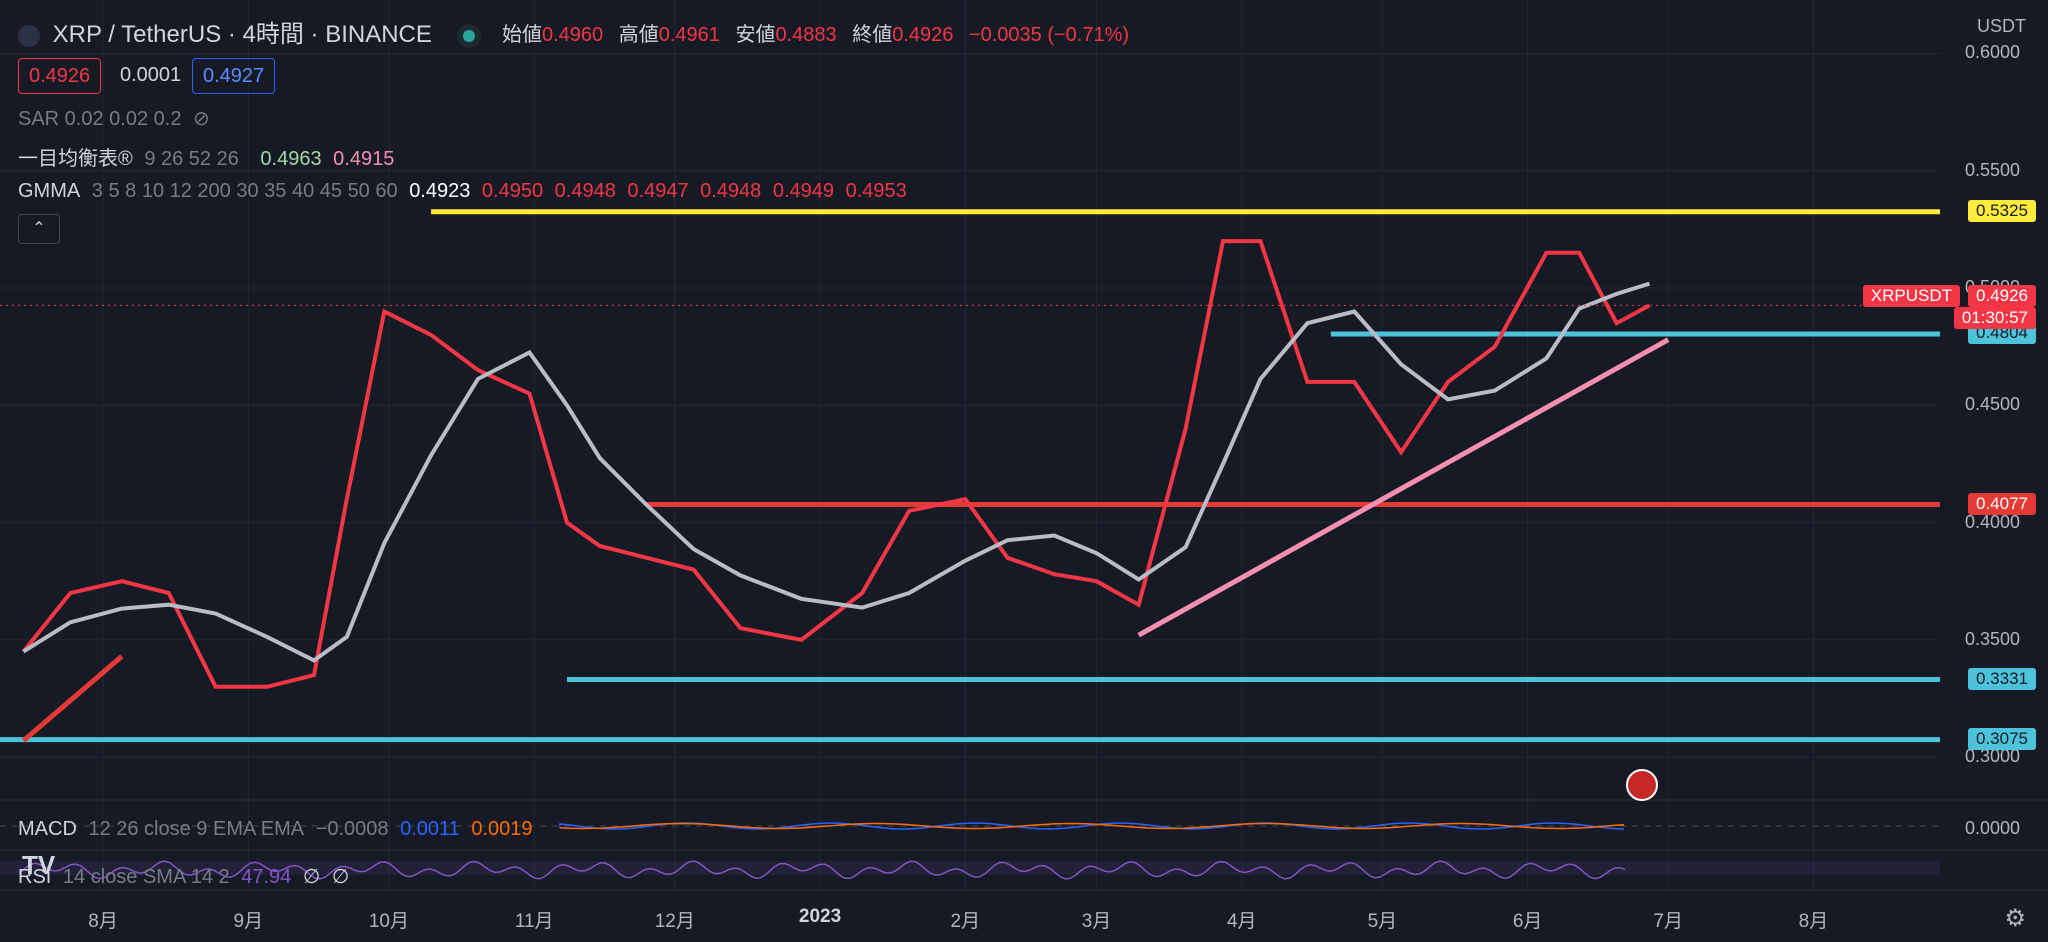 This screenshot has height=942, width=2048. Describe the element at coordinates (49, 191) in the screenshot. I see `gmma-label: GMMA` at that location.